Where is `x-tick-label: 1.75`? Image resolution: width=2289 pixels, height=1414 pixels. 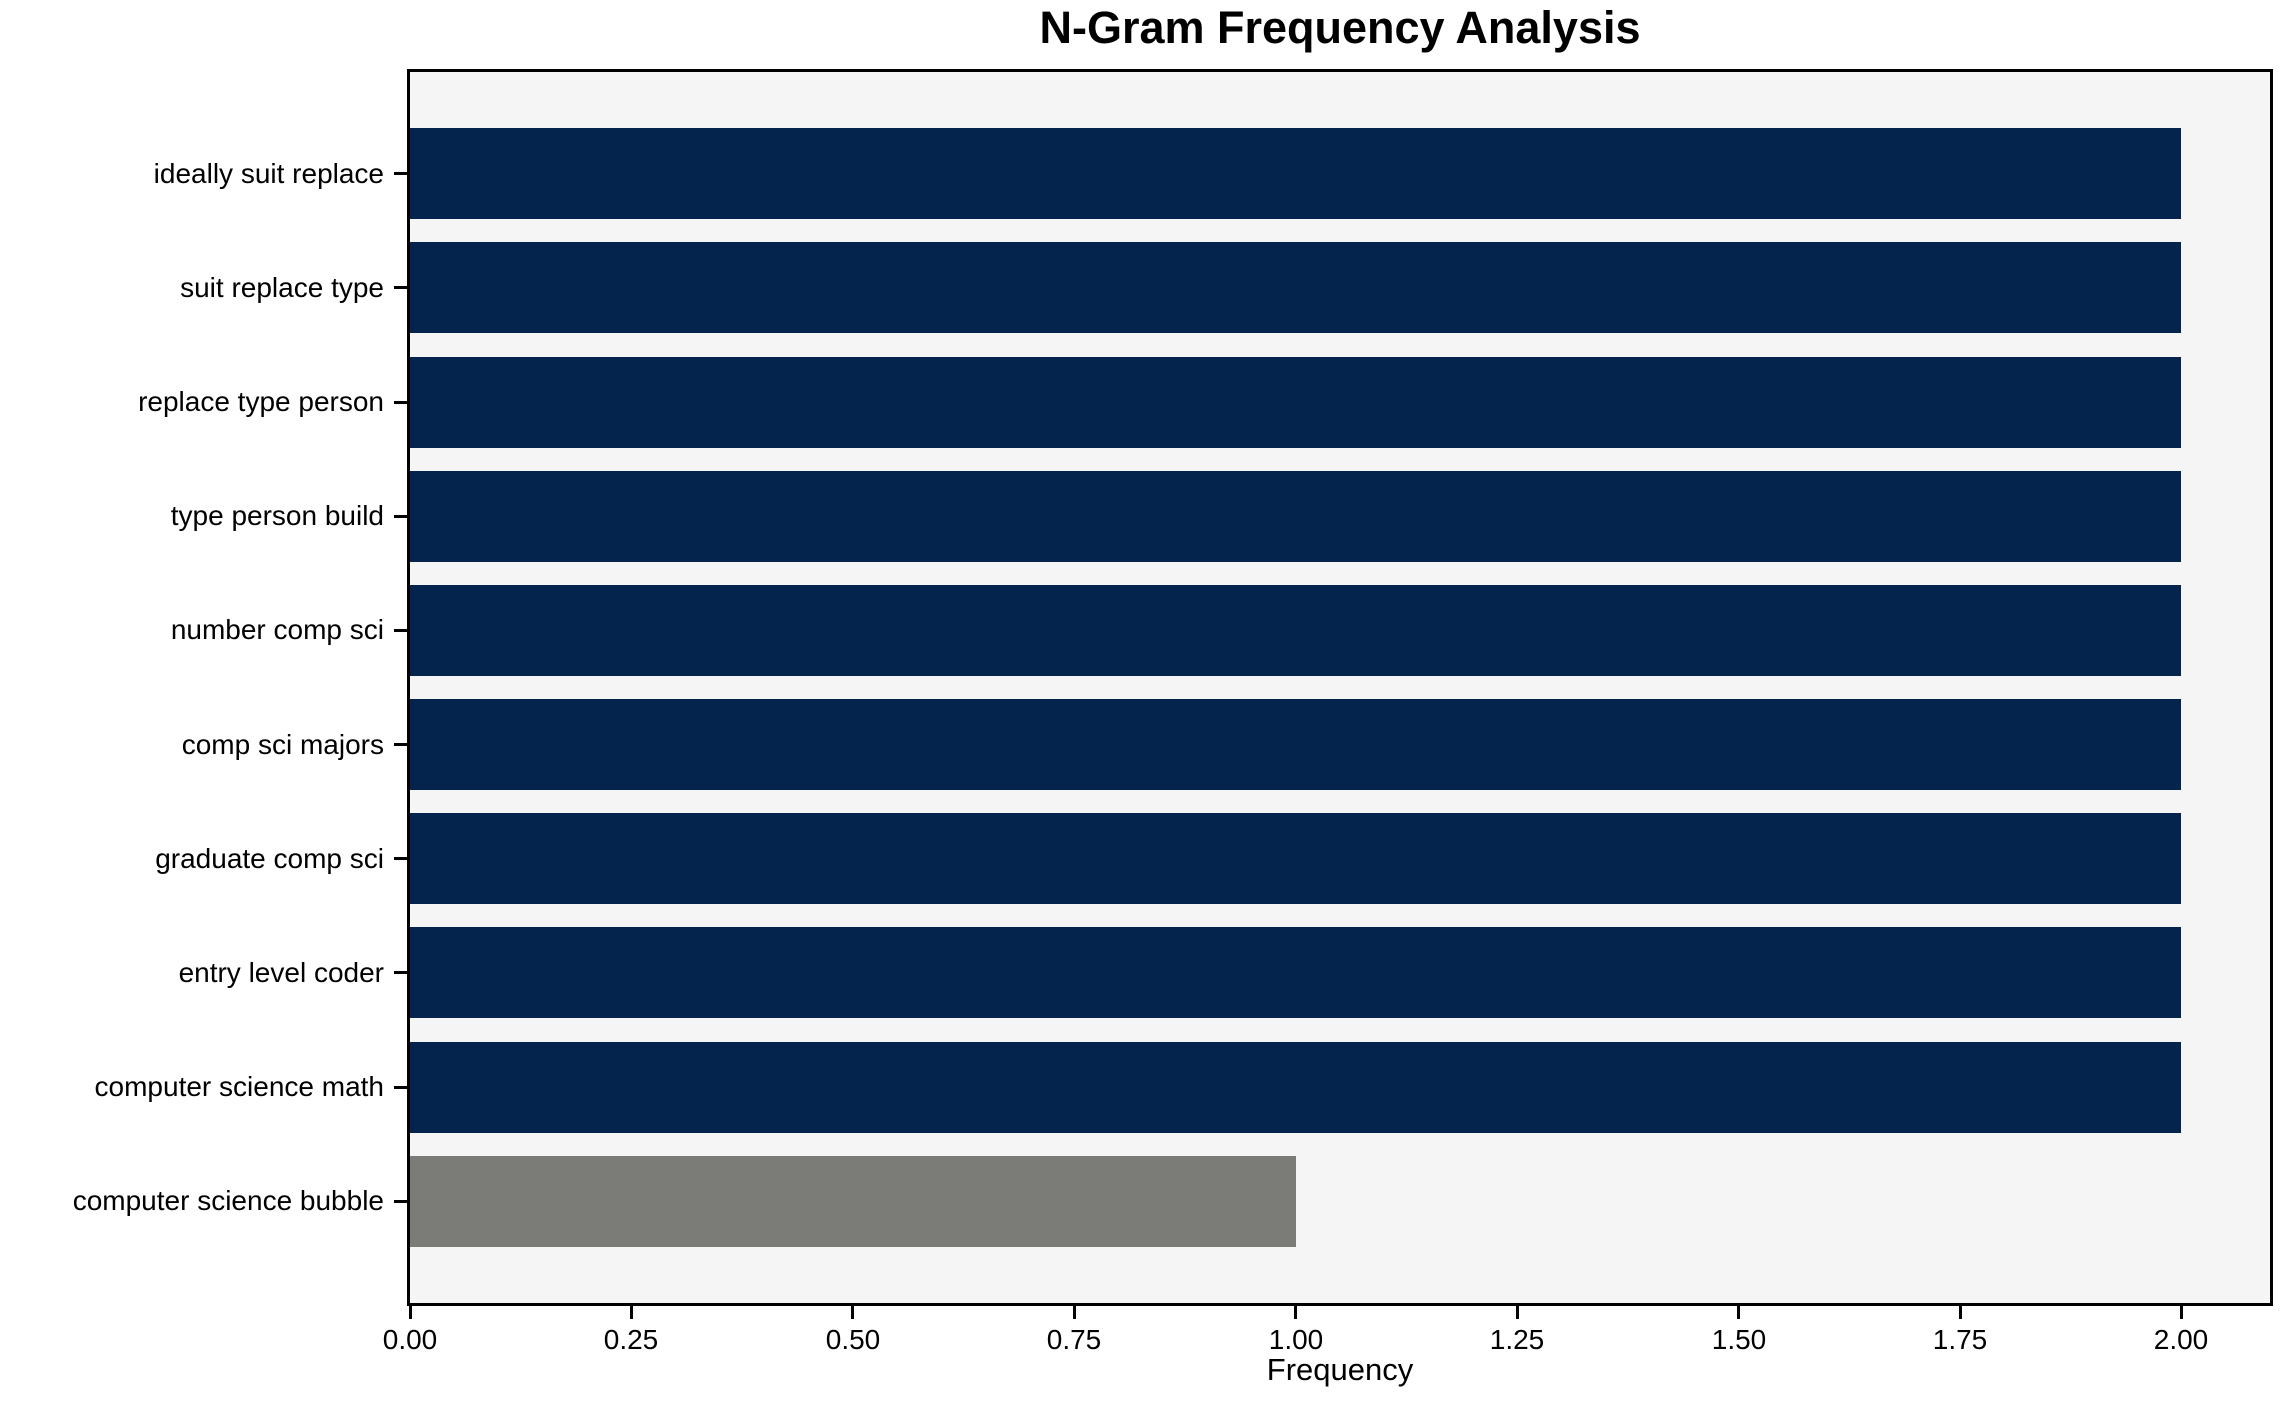 x-tick-label: 1.75 is located at coordinates (1960, 1339).